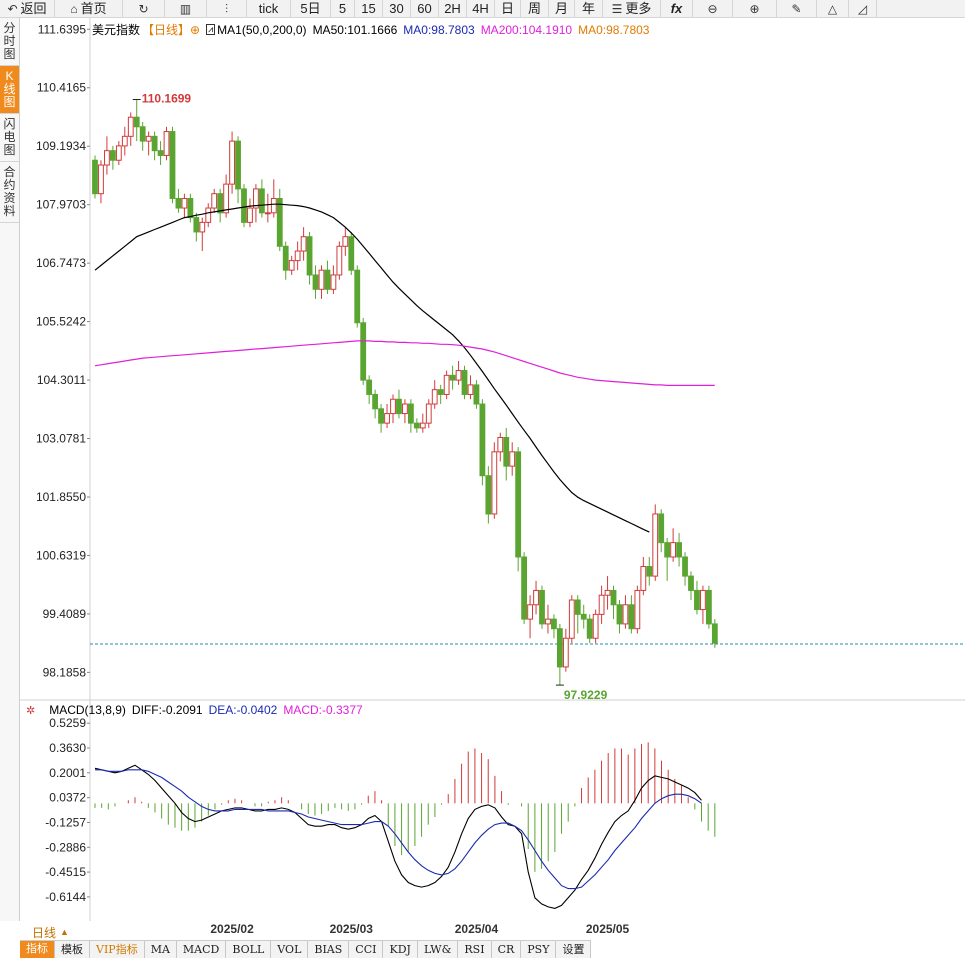 The image size is (965, 961). I want to click on more-button: ☰ 更多, so click(632, 9).